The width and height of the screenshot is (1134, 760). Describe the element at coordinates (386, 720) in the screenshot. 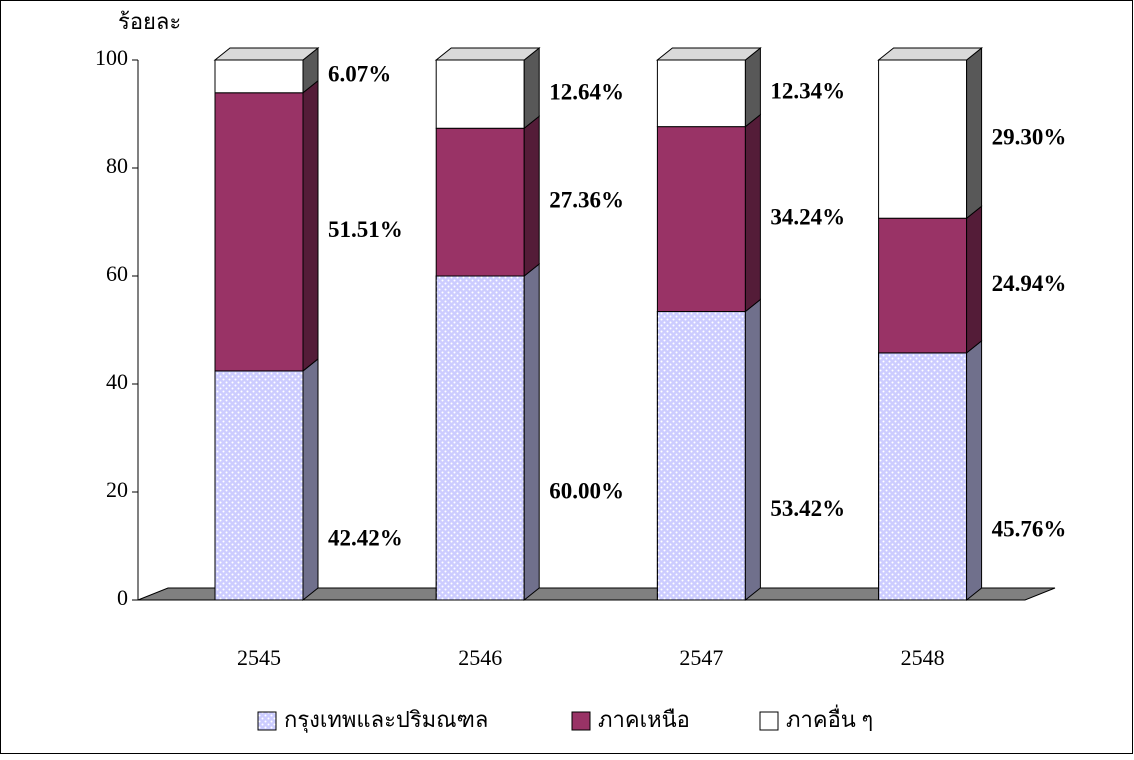

I see `legend-label: กรุงเทพและปริมณฑล` at that location.